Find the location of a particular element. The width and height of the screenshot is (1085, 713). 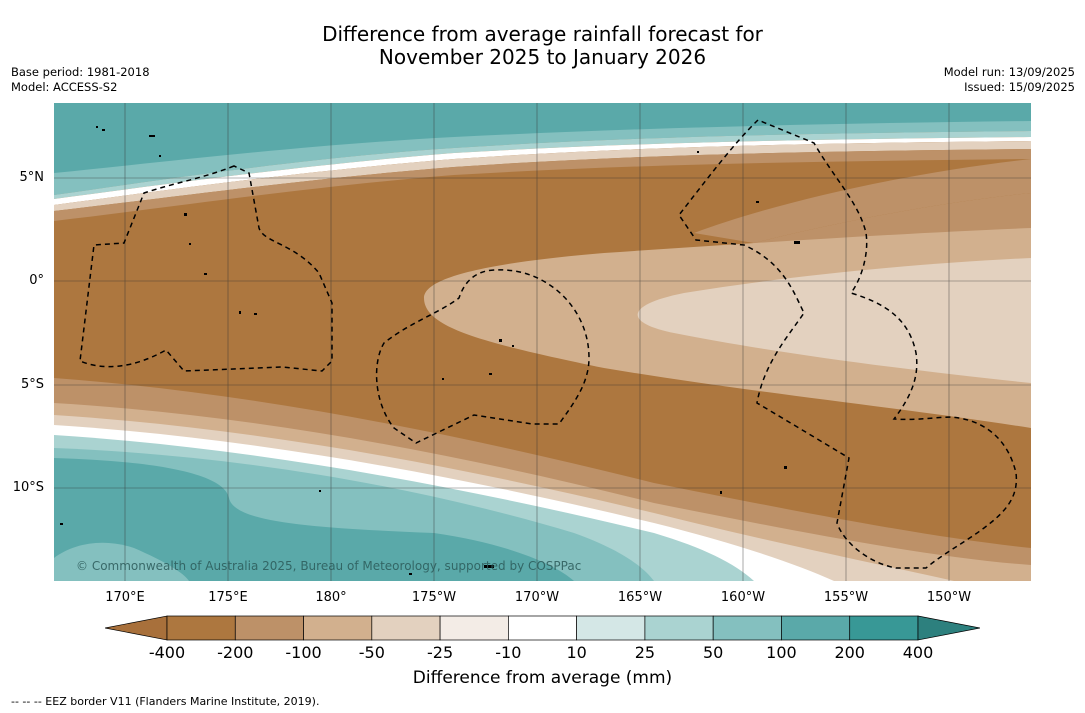

north-wet-light-band is located at coordinates (542, 158).